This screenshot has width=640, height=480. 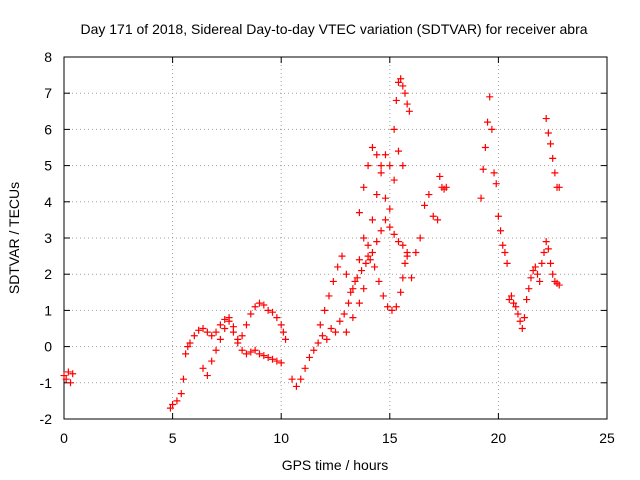 What do you see at coordinates (46, 419) in the screenshot?
I see `y-tick-label: -2` at bounding box center [46, 419].